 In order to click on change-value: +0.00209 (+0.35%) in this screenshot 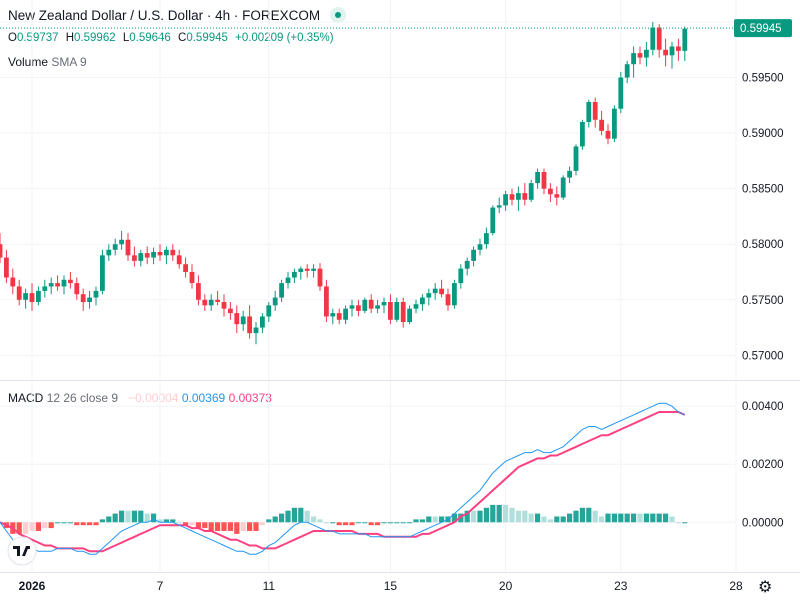, I will do `click(284, 38)`.